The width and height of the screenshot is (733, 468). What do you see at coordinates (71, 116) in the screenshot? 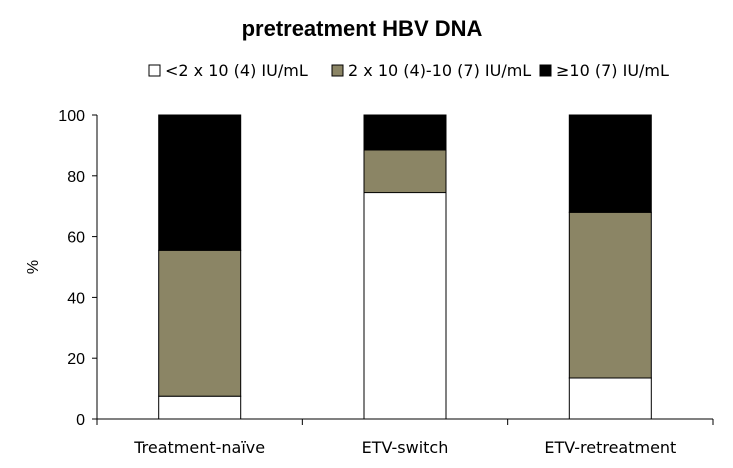
I see `y-tick-label-100: 100` at bounding box center [71, 116].